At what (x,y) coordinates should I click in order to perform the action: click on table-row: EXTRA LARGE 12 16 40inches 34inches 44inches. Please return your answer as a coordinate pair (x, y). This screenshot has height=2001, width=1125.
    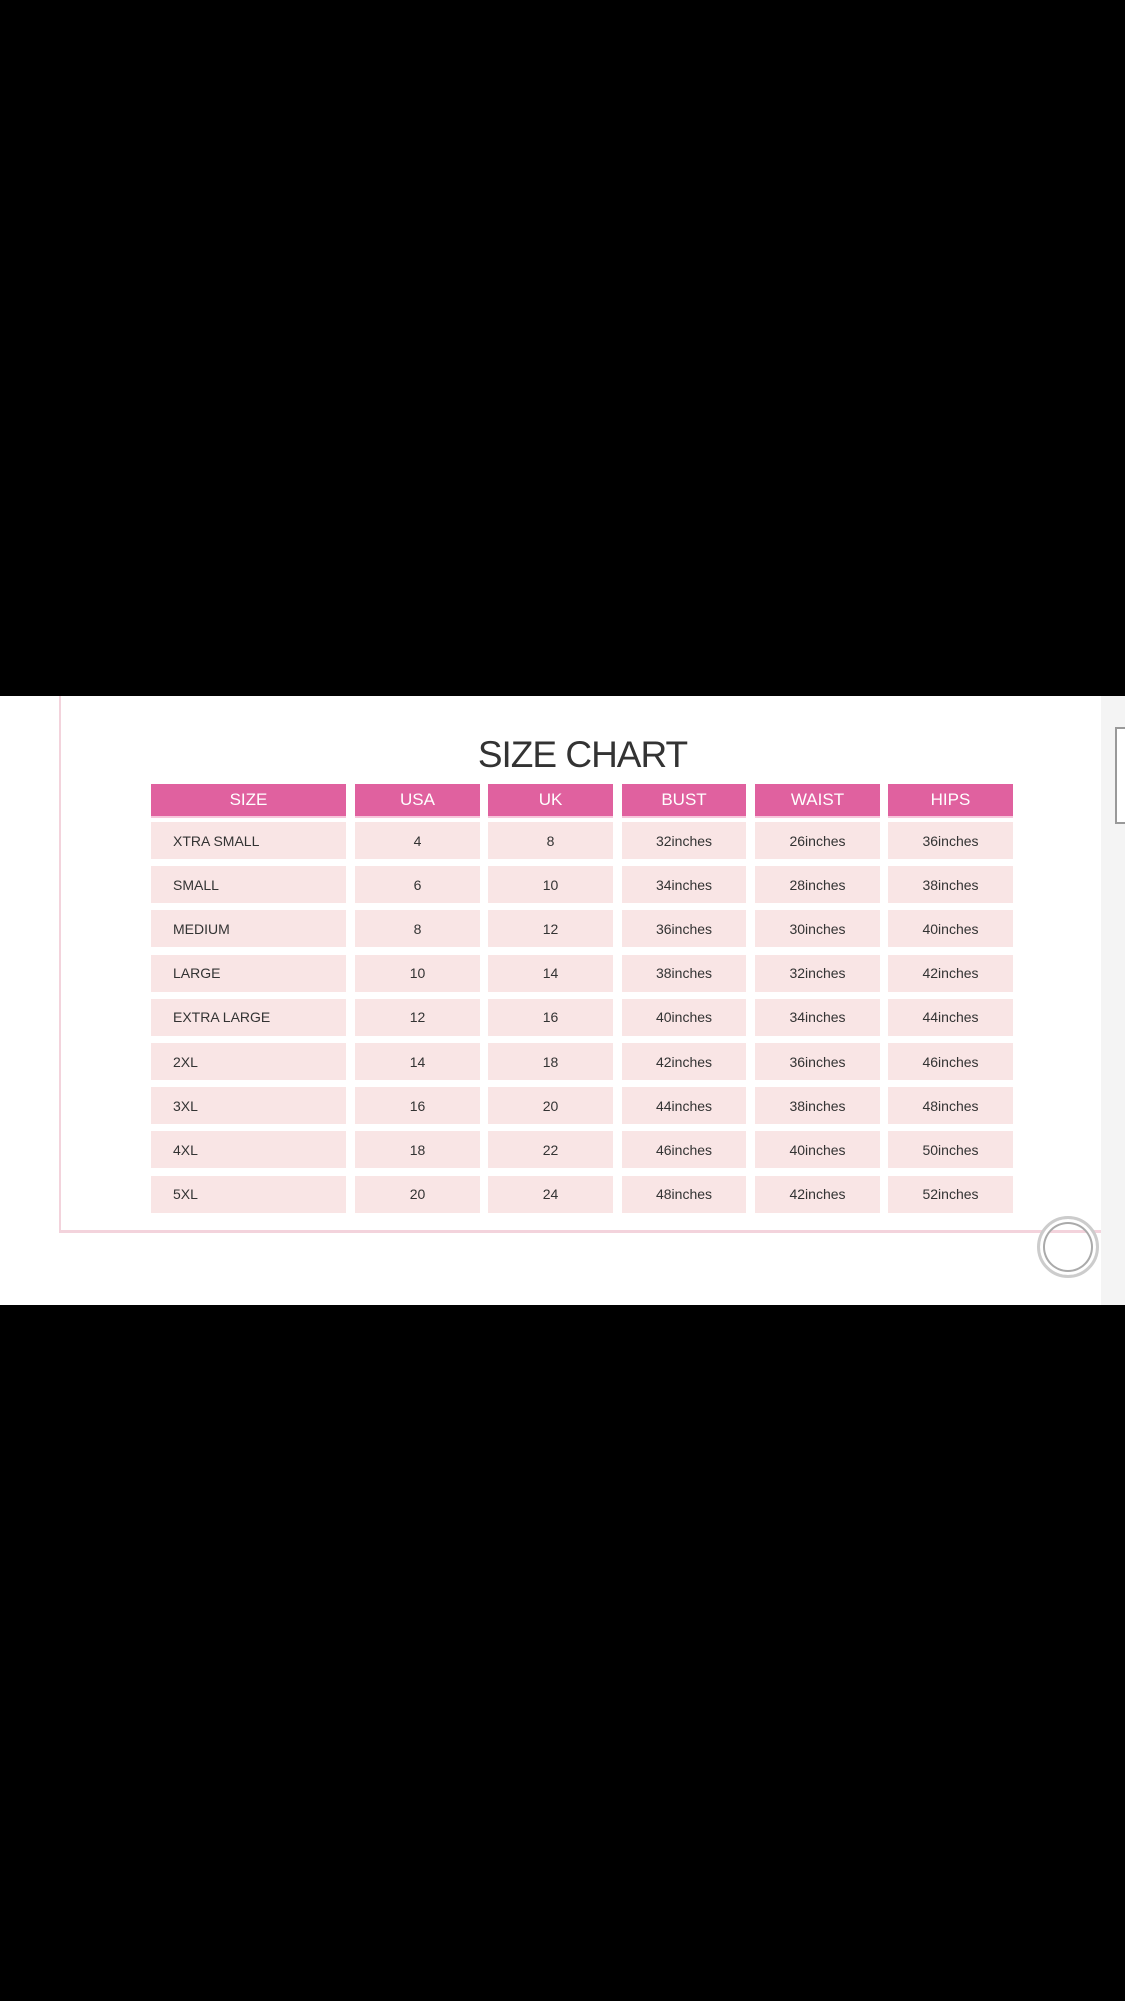
    Looking at the image, I should click on (582, 1017).